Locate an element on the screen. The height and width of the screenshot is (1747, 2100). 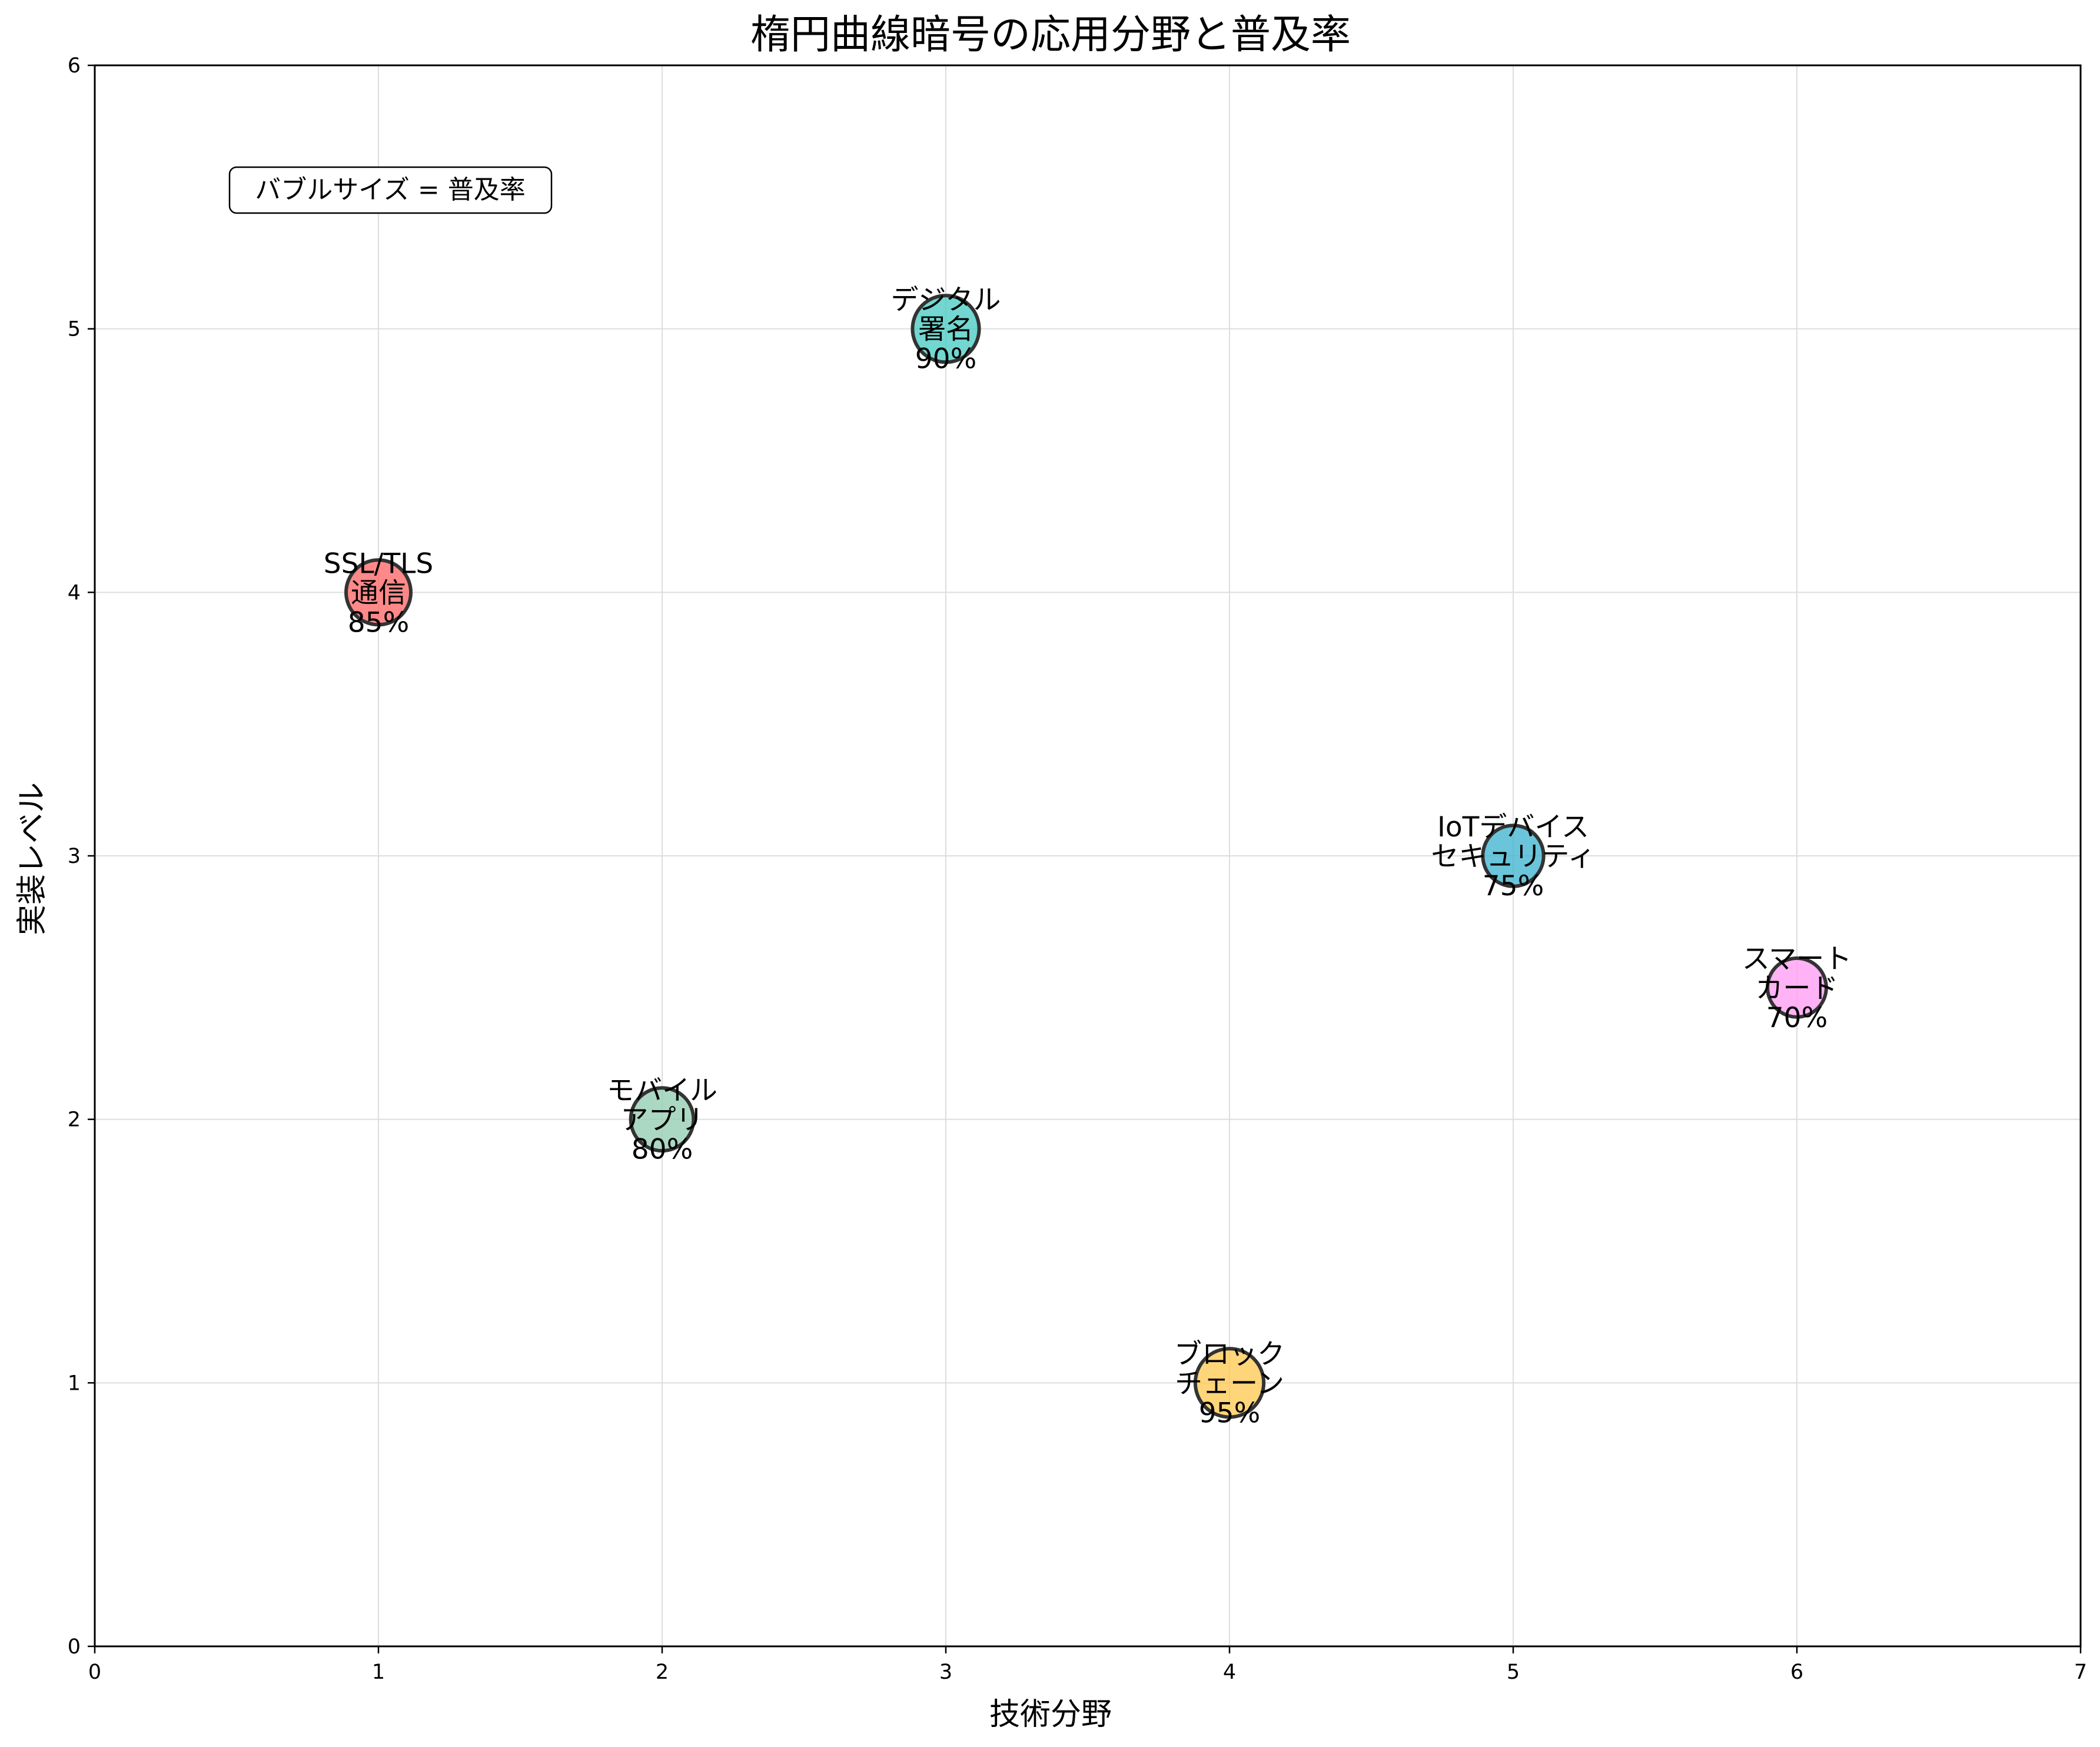
x-tick-label: 4 is located at coordinates (1229, 1672).